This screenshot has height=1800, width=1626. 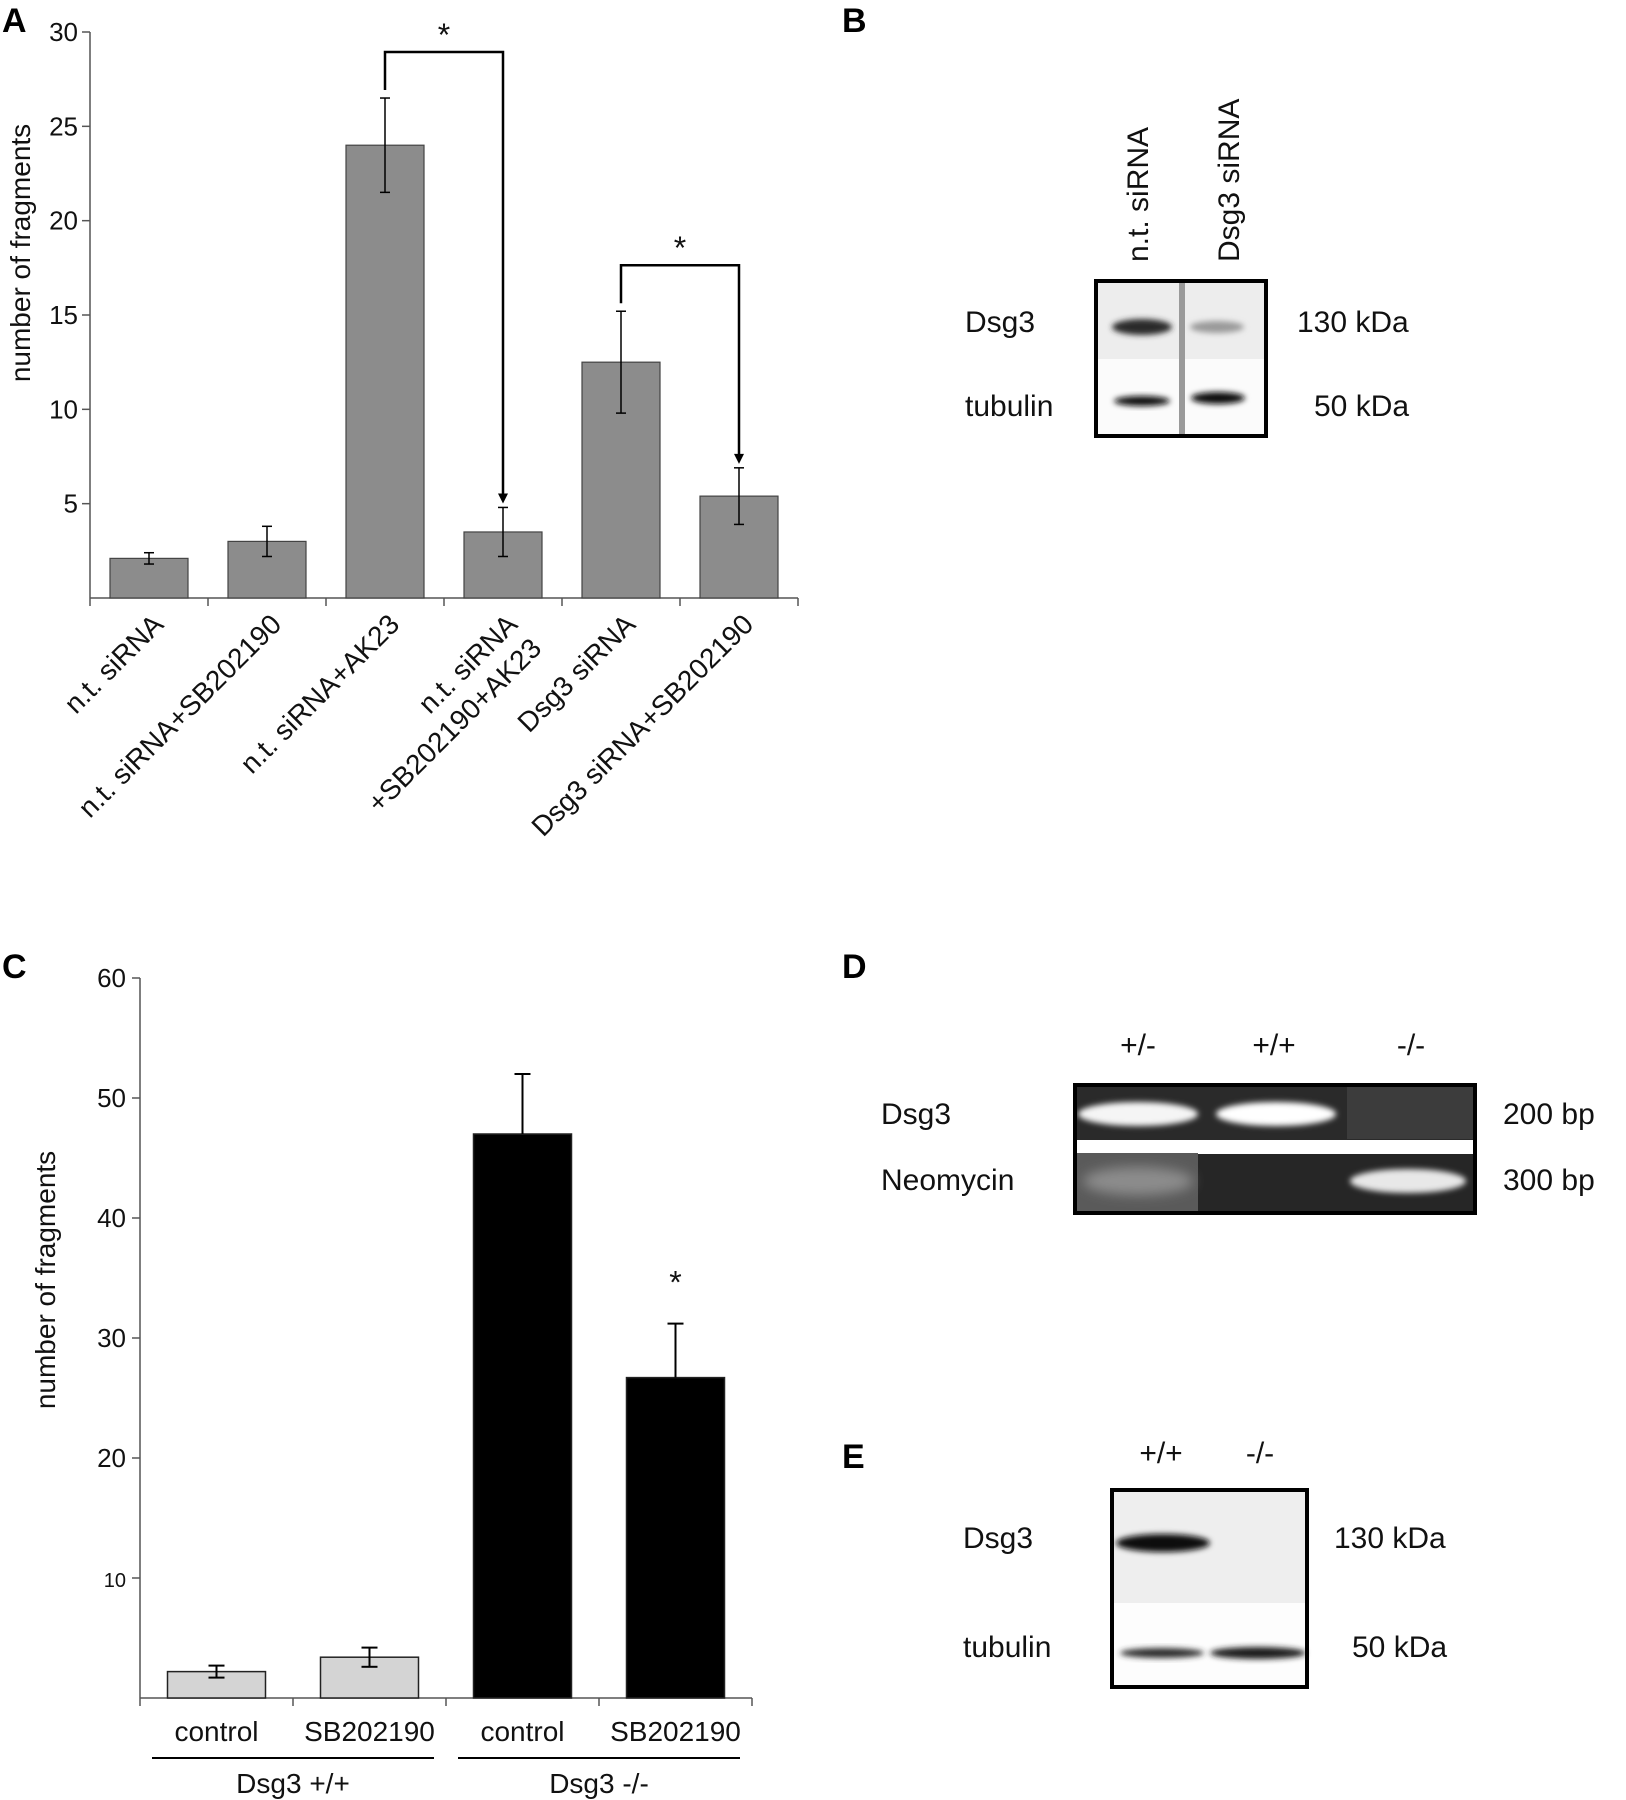 I want to click on x-category-label-line: Dsg3 siRNA, so click(x=576, y=673).